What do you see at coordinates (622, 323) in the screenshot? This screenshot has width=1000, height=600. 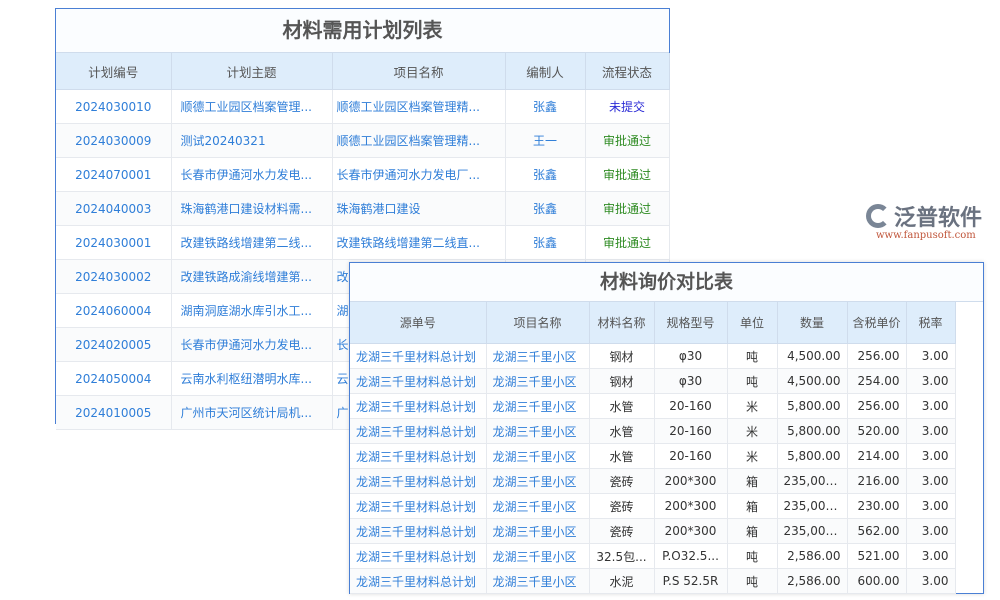 I see `column-header: 材料名称` at bounding box center [622, 323].